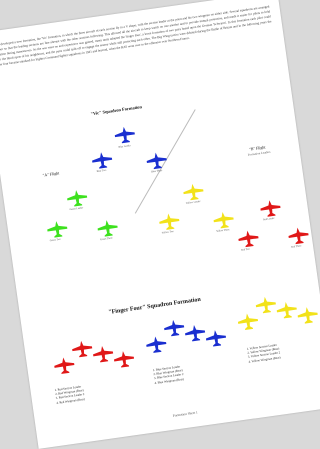 This screenshot has height=449, width=320. What do you see at coordinates (106, 239) in the screenshot?
I see `plane-label: Green Three` at bounding box center [106, 239].